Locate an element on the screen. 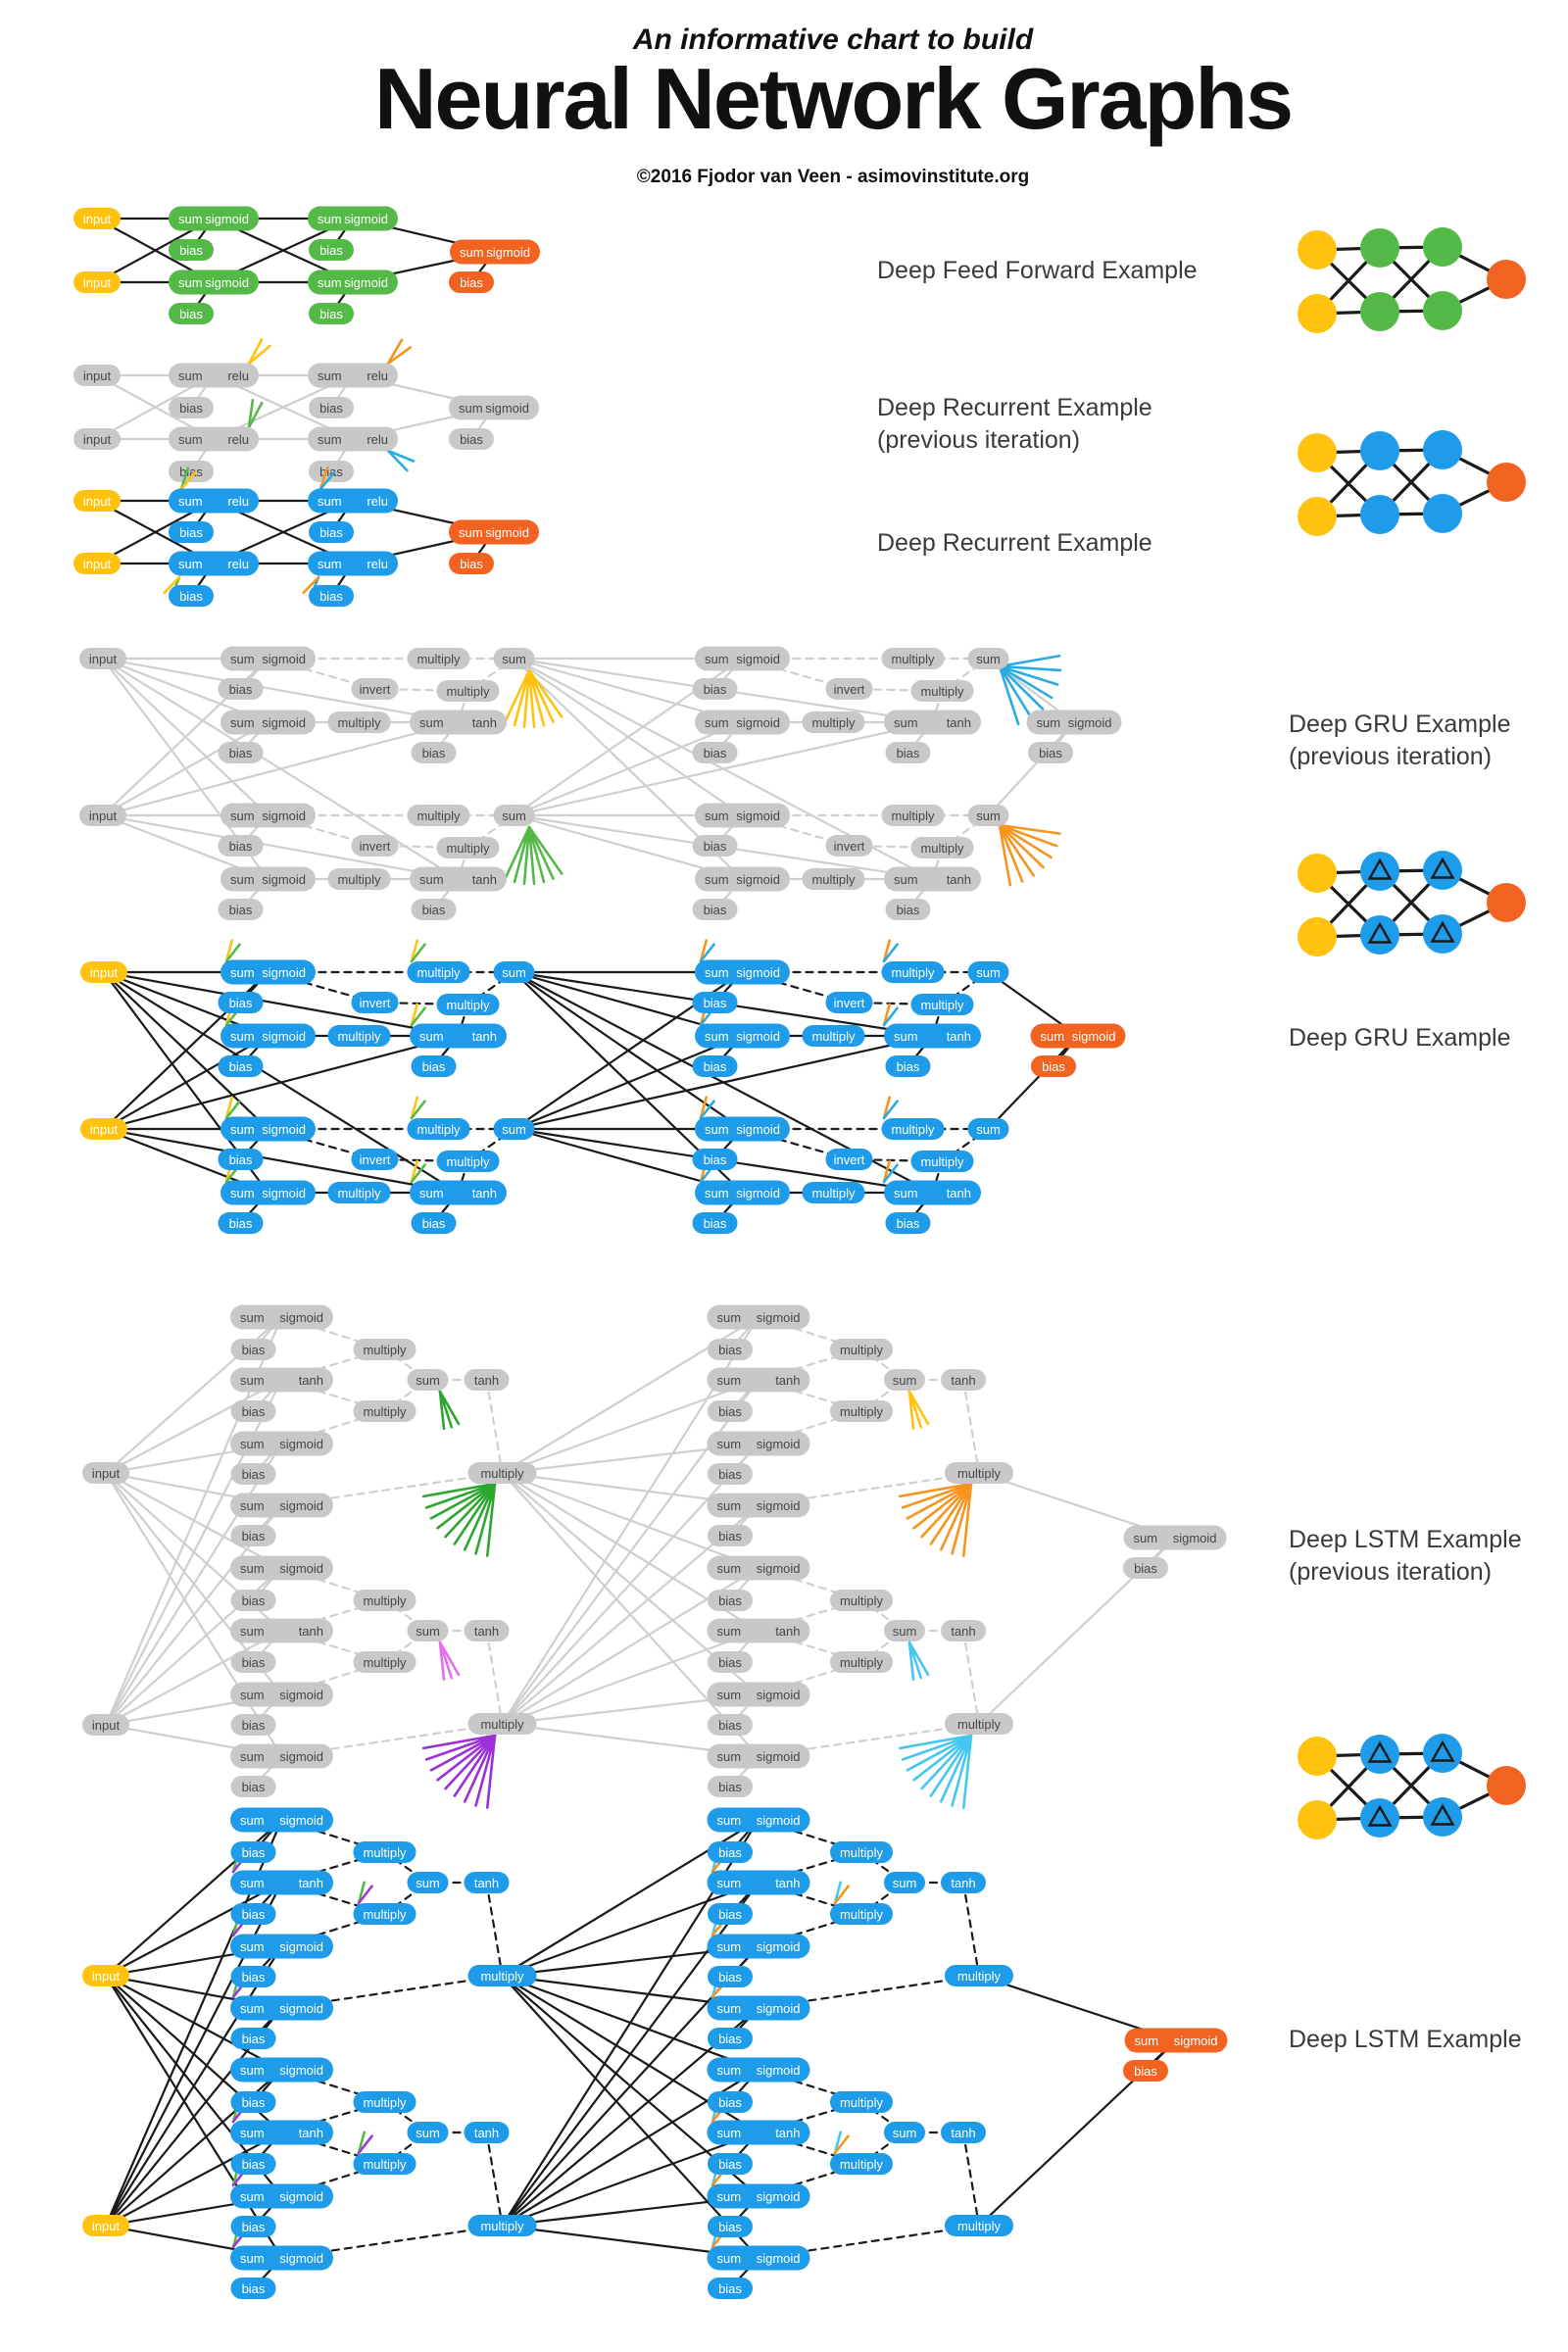 The image size is (1568, 2352). section-label-line: (previous iteration) is located at coordinates (1391, 1572).